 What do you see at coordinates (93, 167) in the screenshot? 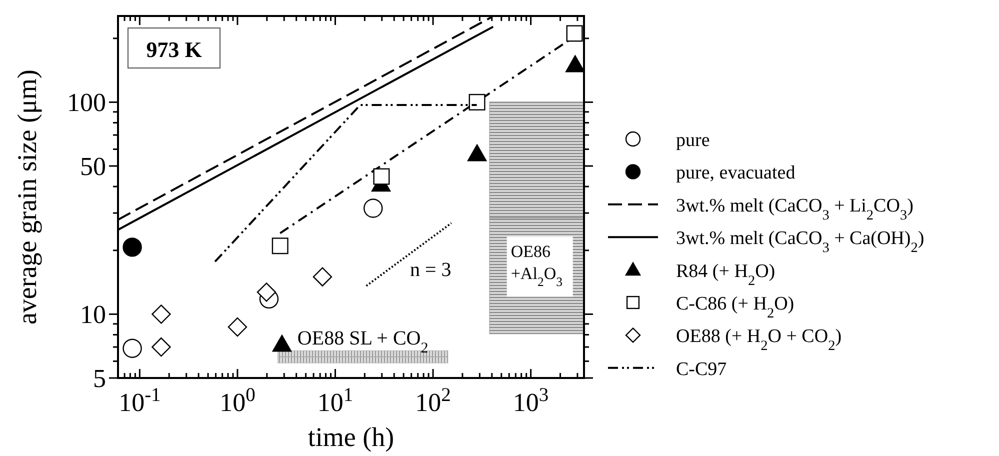
I see `y-tick-label: 50` at bounding box center [93, 167].